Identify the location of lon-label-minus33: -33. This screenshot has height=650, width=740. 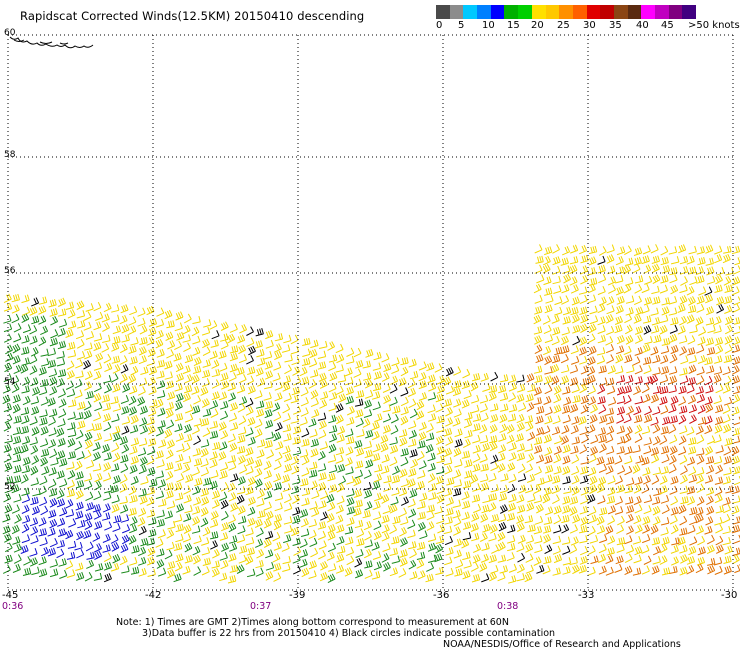
(586, 595).